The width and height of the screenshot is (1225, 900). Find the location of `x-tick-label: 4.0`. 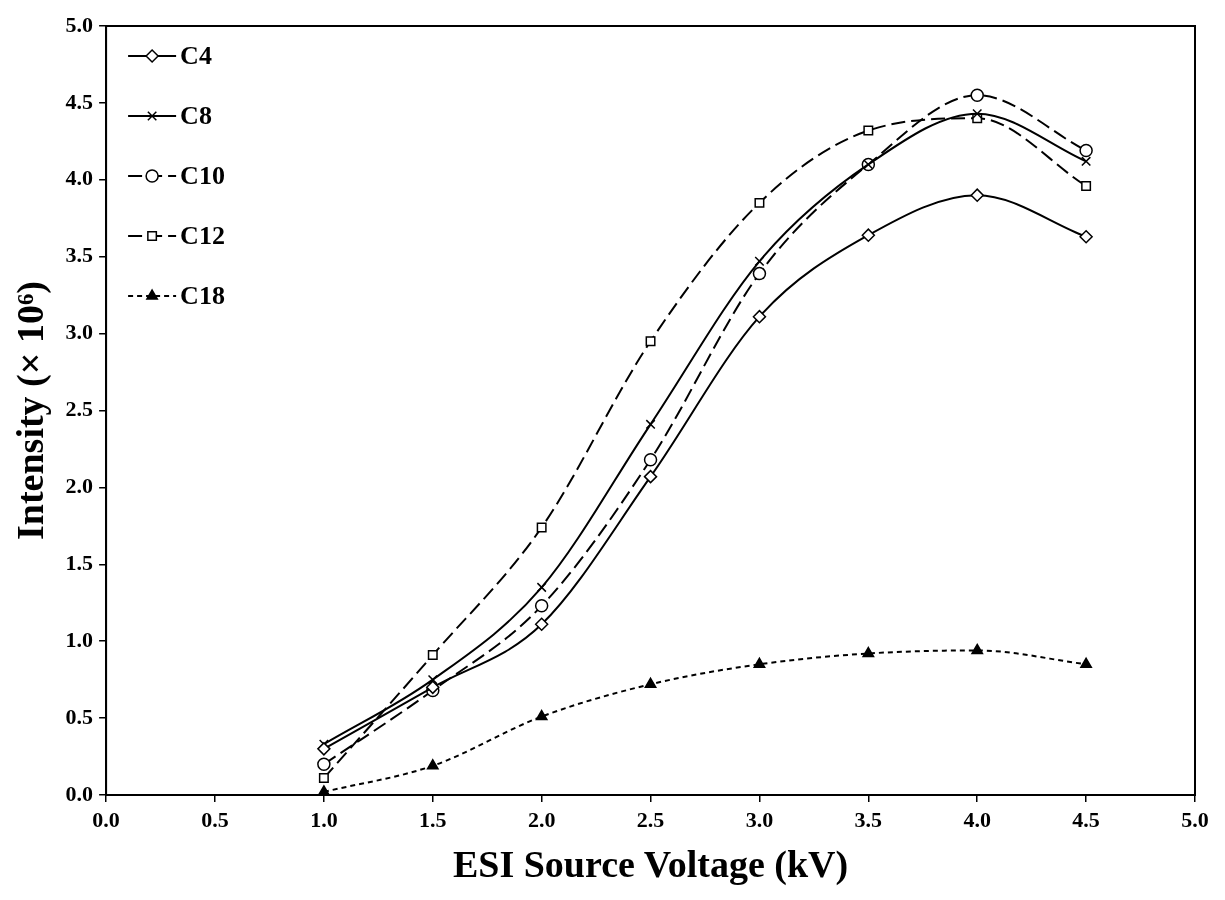

x-tick-label: 4.0 is located at coordinates (977, 819).